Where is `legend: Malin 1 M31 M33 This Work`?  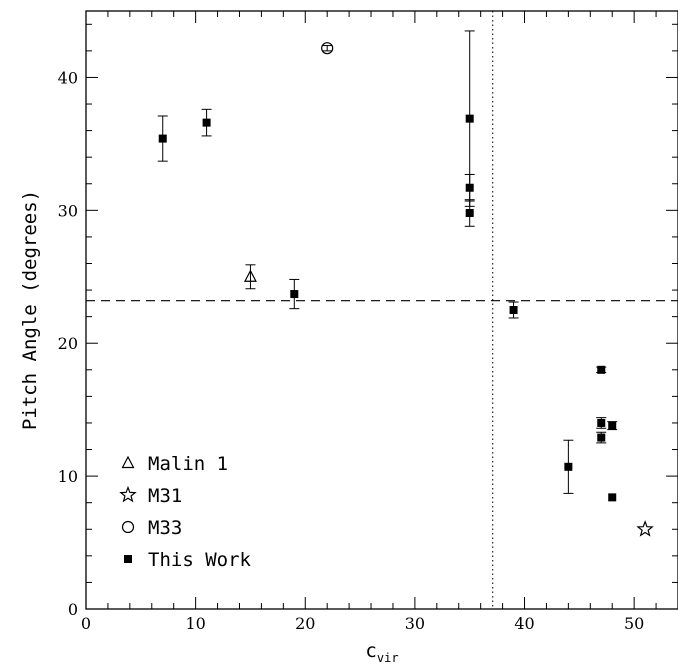
legend: Malin 1 M31 M33 This Work is located at coordinates (185, 512).